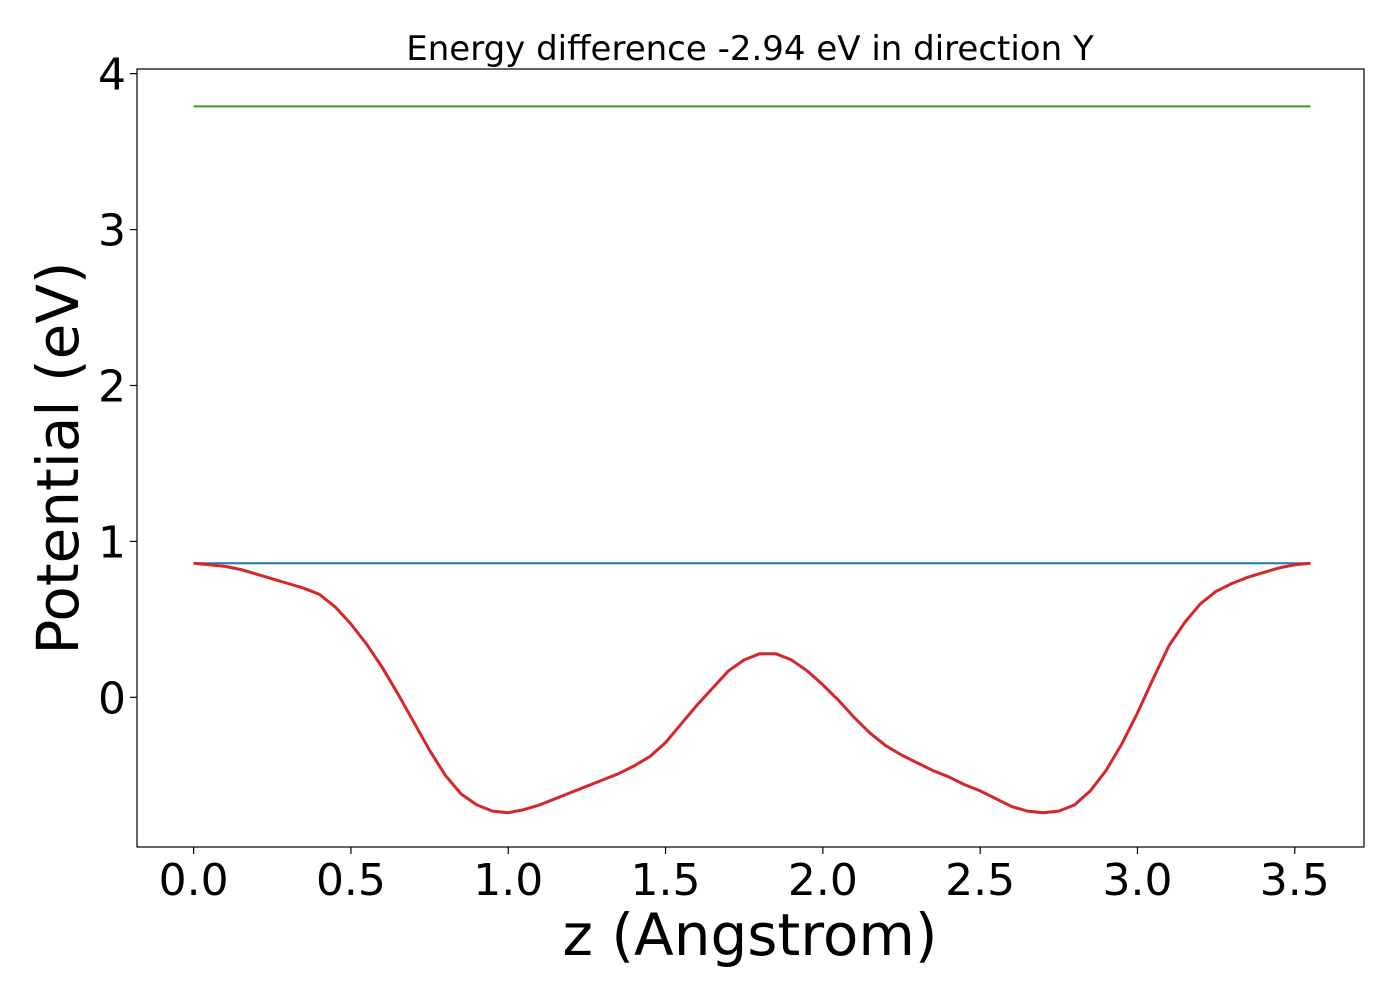 Image resolution: width=1400 pixels, height=1000 pixels. What do you see at coordinates (58, 457) in the screenshot?
I see `y-axis-label: Potential (eV)` at bounding box center [58, 457].